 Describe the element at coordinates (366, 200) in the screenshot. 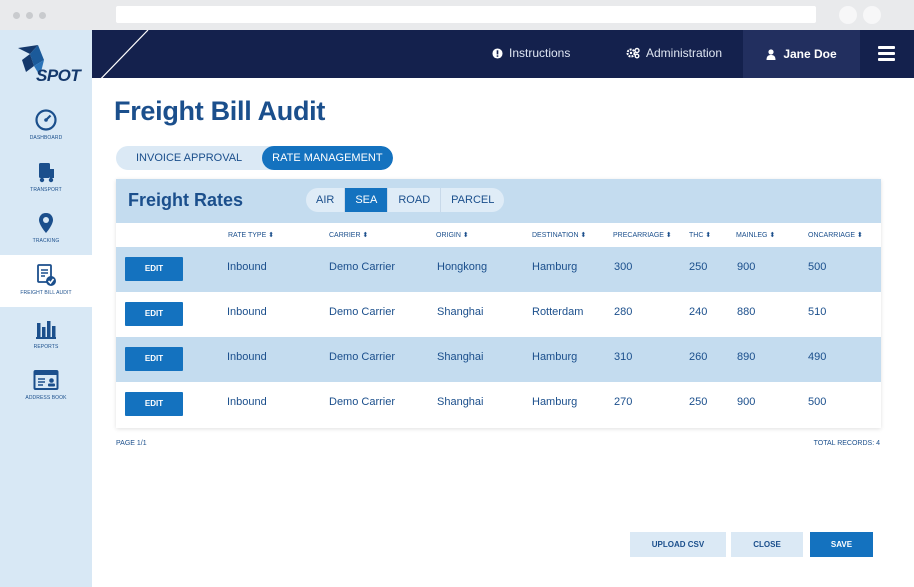

I see `tab-sea: SEA` at that location.